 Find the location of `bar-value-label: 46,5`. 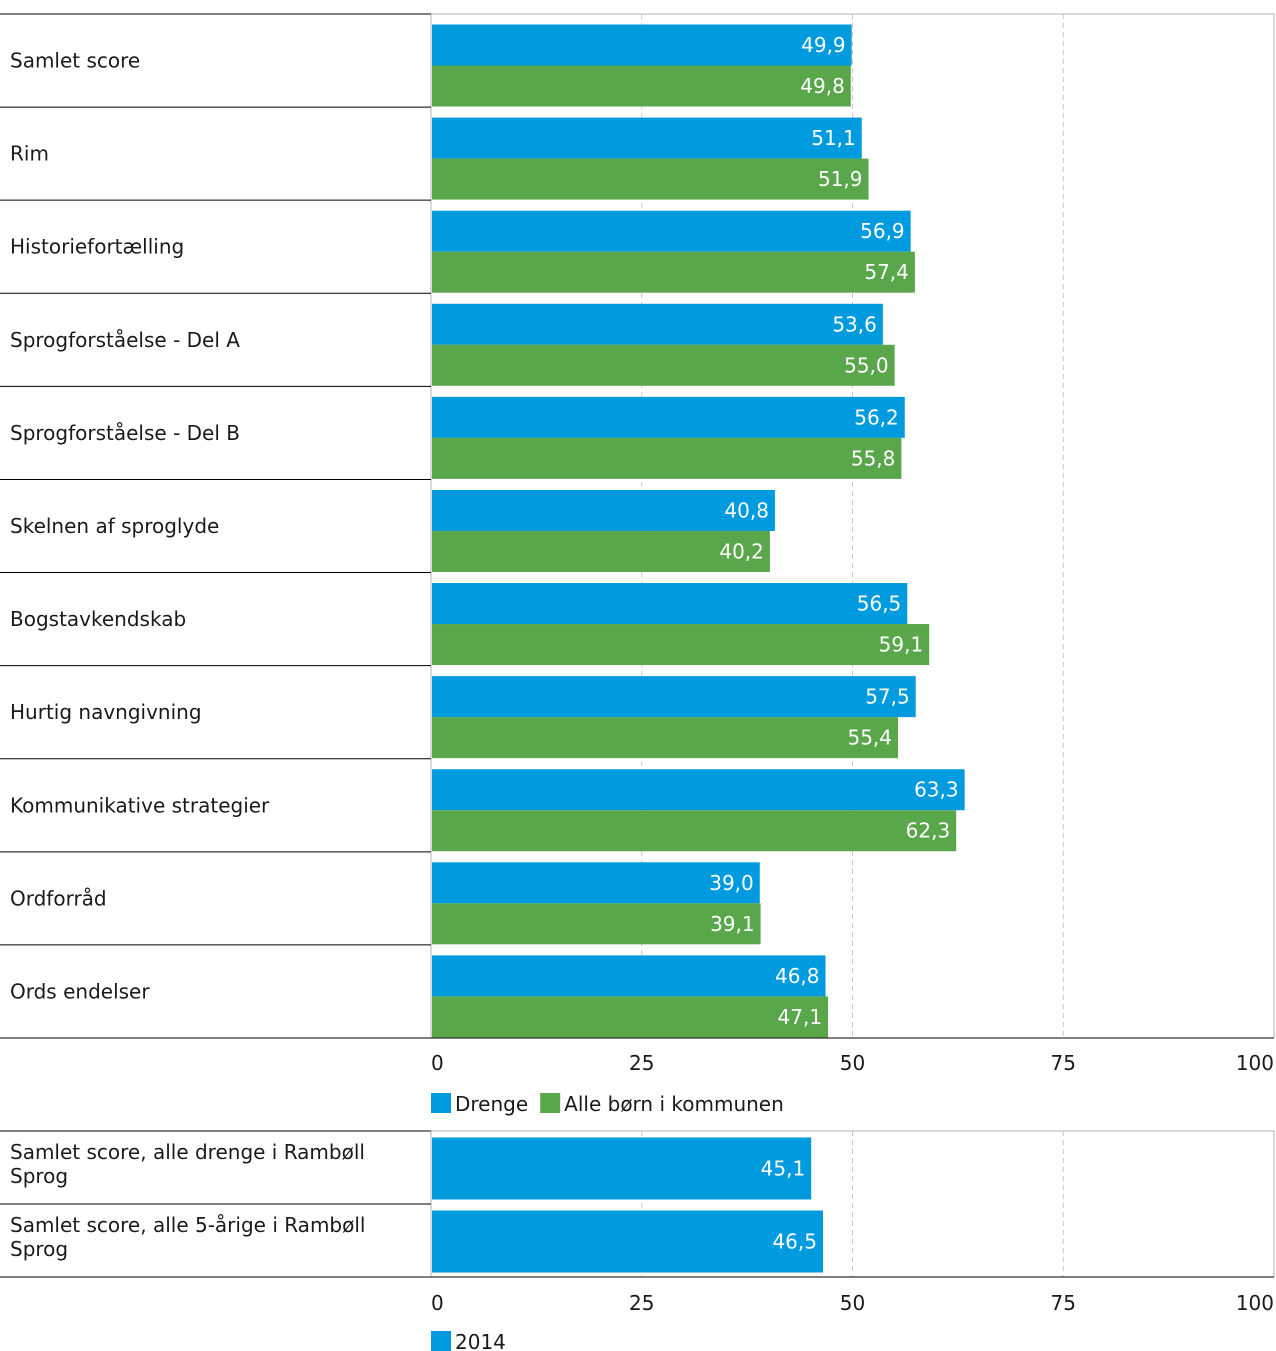

bar-value-label: 46,5 is located at coordinates (794, 1242).